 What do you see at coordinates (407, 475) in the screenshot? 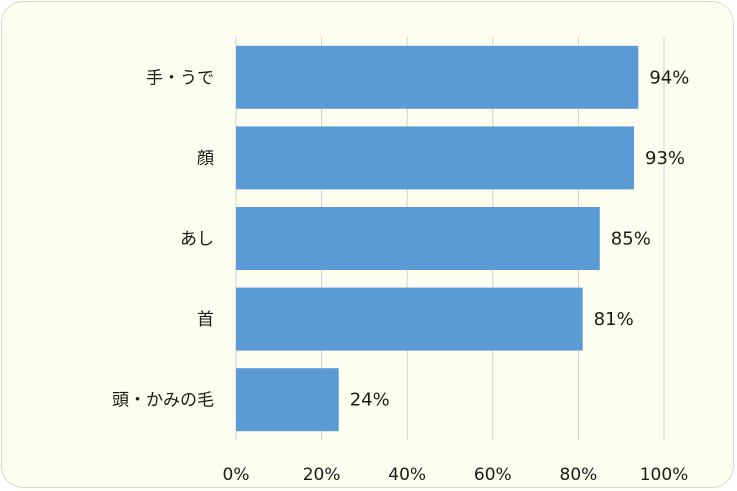
I see `x-tick-label: 40%` at bounding box center [407, 475].